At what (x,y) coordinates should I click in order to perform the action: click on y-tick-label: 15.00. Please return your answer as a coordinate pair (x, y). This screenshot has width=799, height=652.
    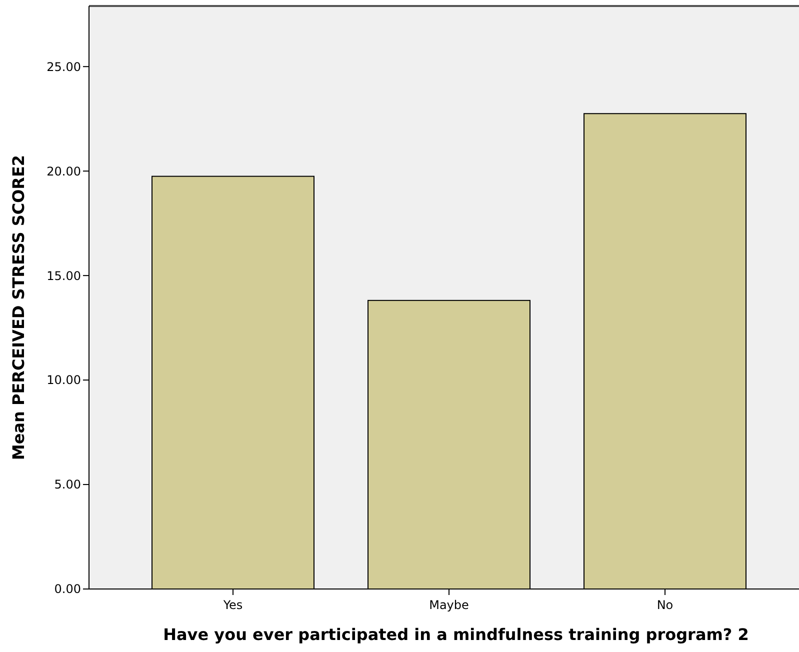
    Looking at the image, I should click on (63, 275).